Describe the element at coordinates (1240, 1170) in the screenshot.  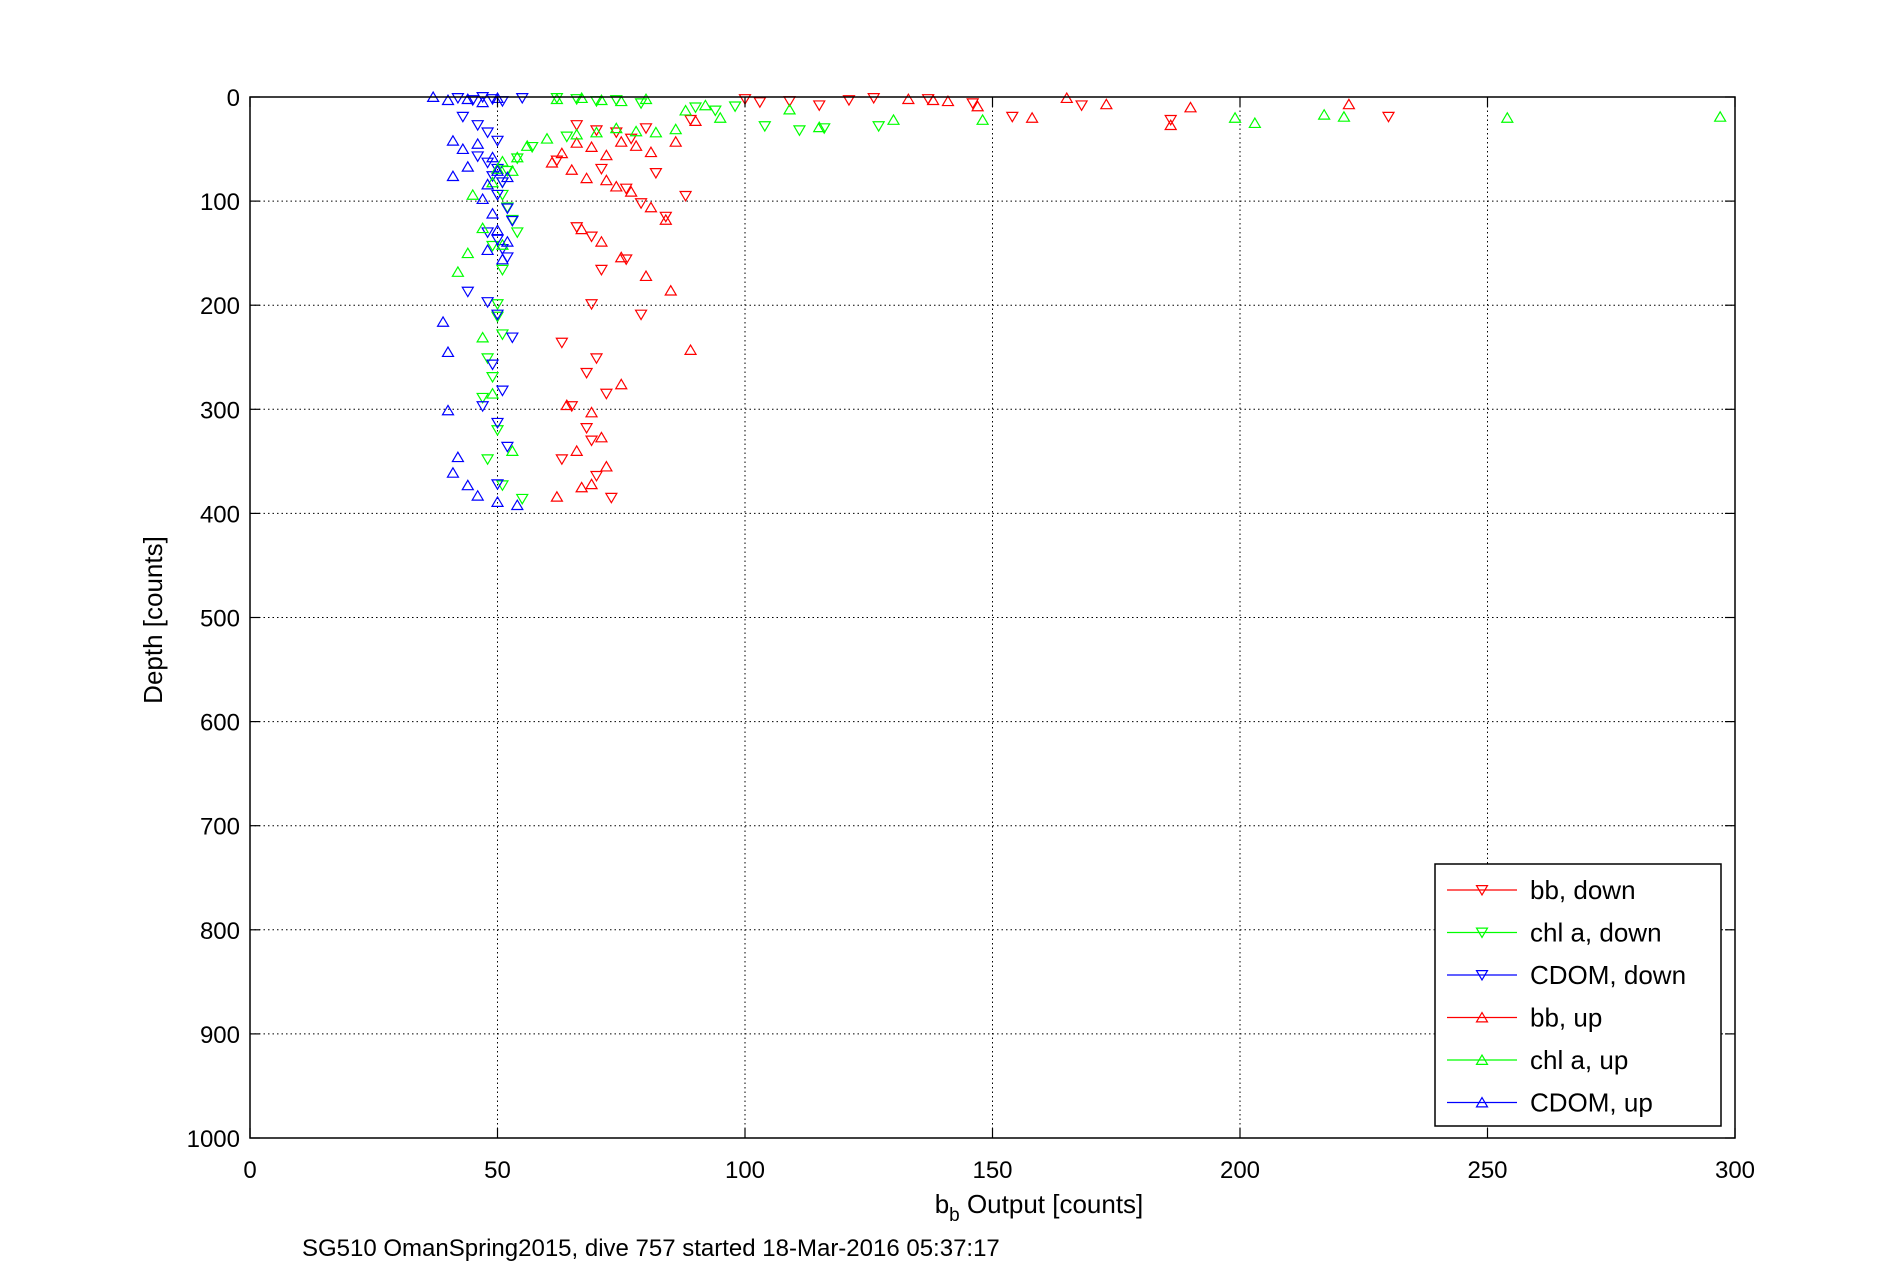
I see `x-tick-label: 200` at that location.